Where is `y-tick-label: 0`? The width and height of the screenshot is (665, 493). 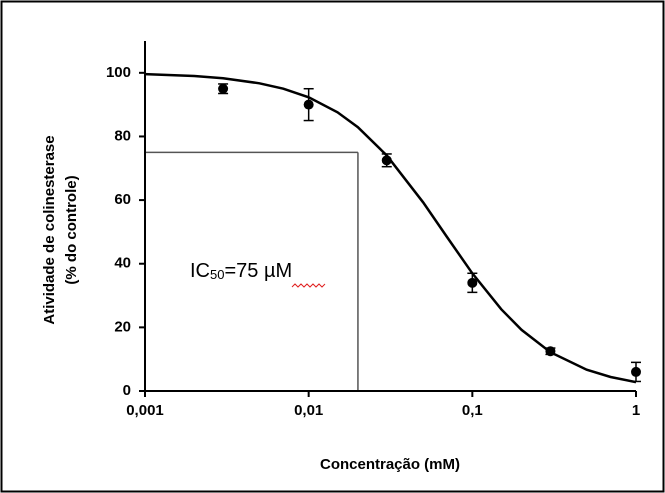 y-tick-label: 0 is located at coordinates (127, 390).